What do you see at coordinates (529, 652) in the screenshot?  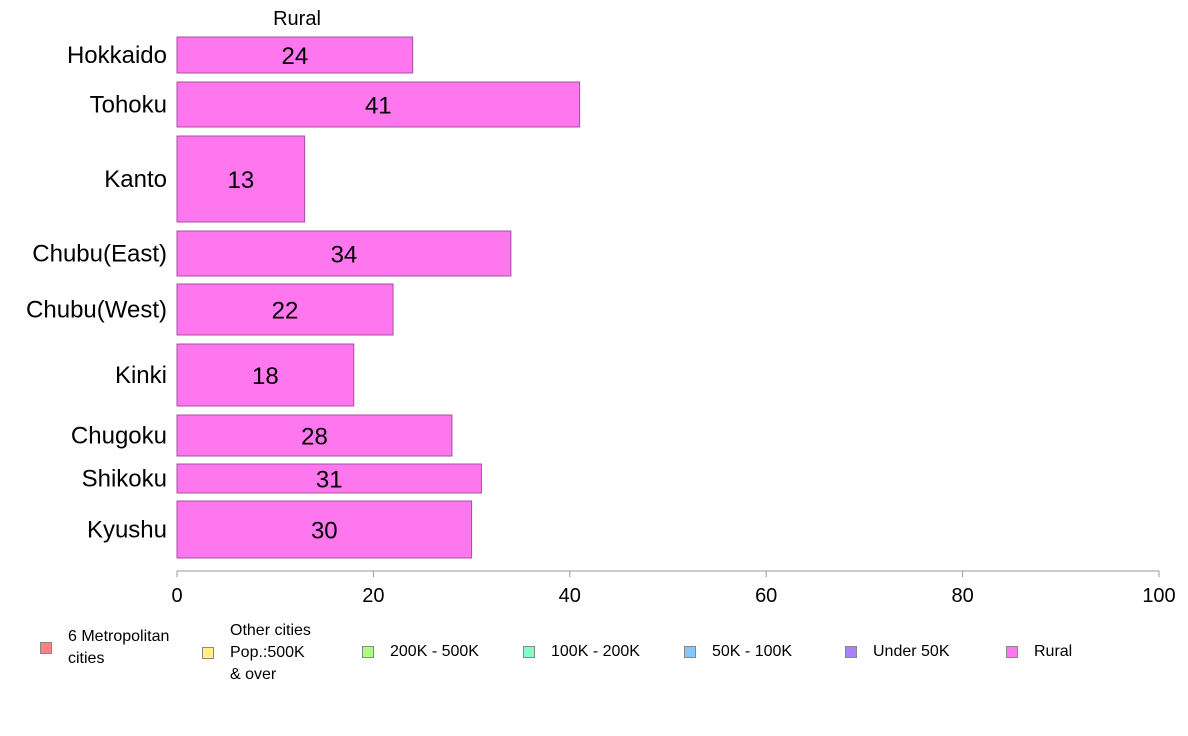 I see `legend-swatch-100k-200k` at bounding box center [529, 652].